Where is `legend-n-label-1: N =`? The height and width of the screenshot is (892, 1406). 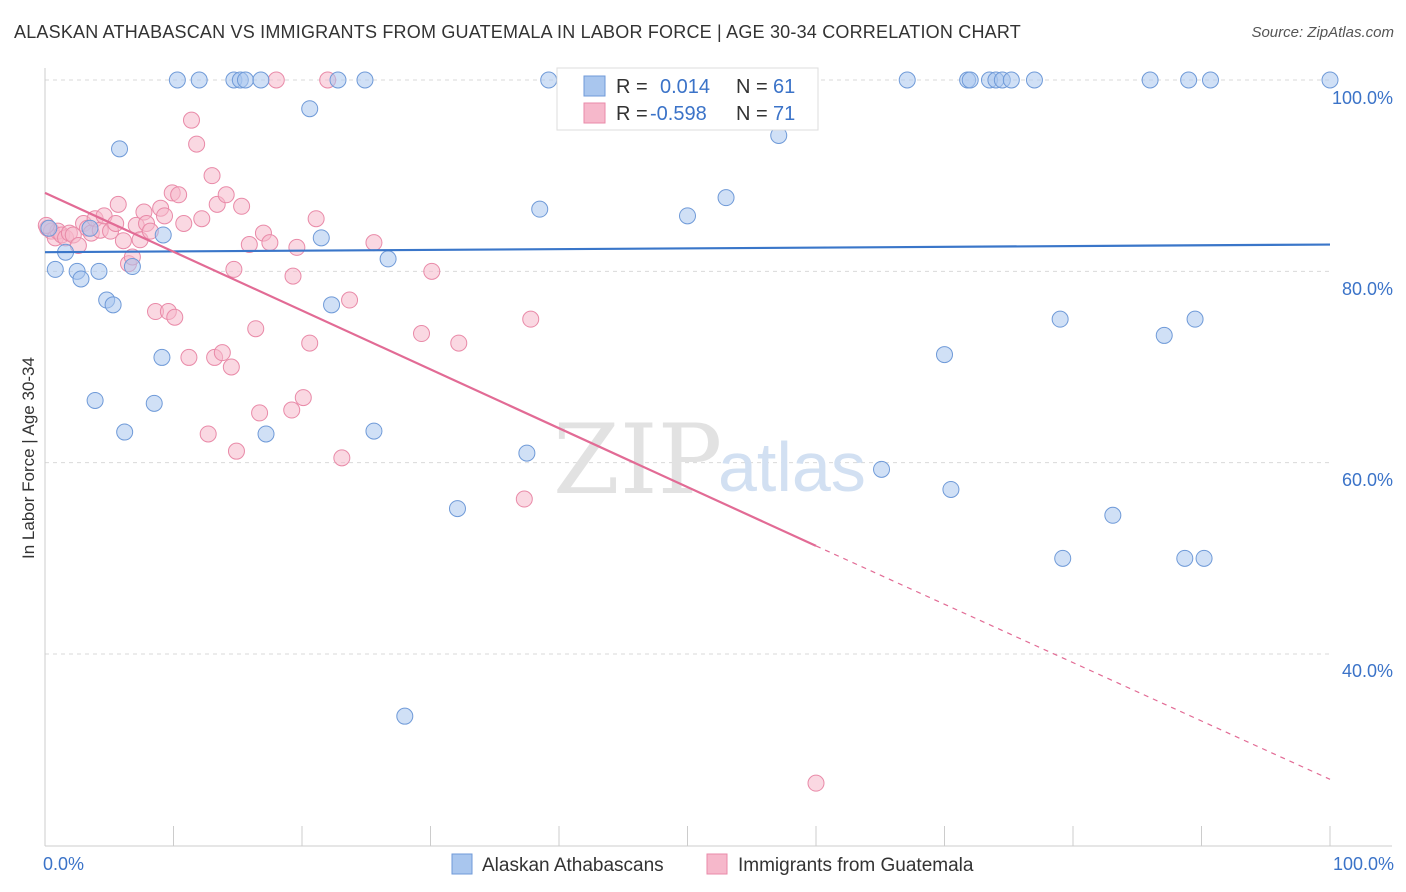
legend-n-label-1: N = is located at coordinates (752, 87).